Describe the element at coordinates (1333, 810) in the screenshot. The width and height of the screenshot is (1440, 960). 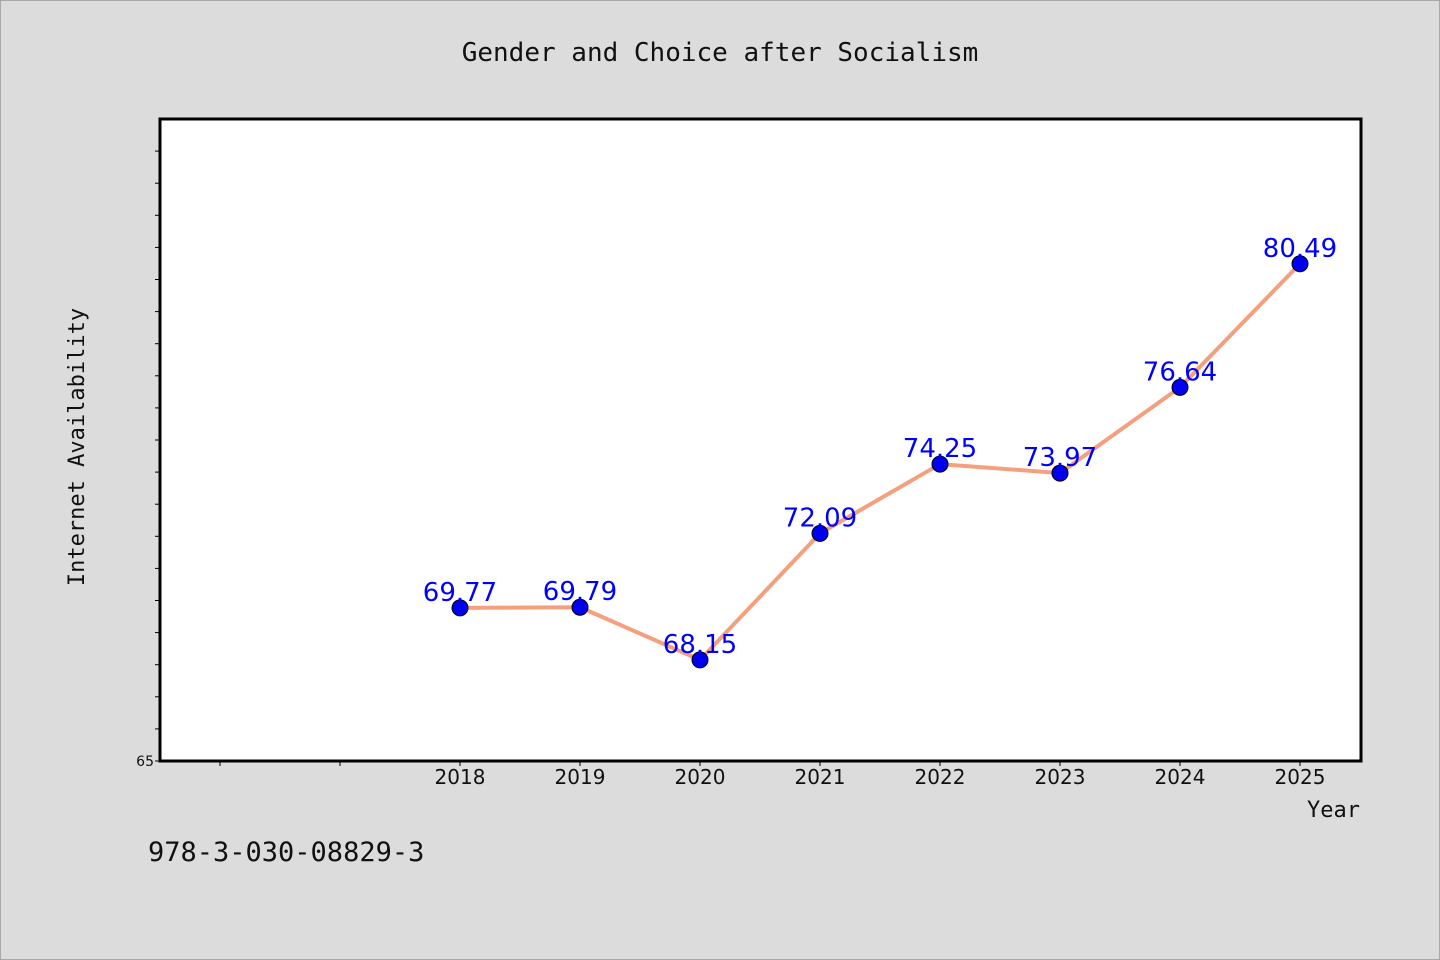
I see `x-axis-label: Year` at that location.